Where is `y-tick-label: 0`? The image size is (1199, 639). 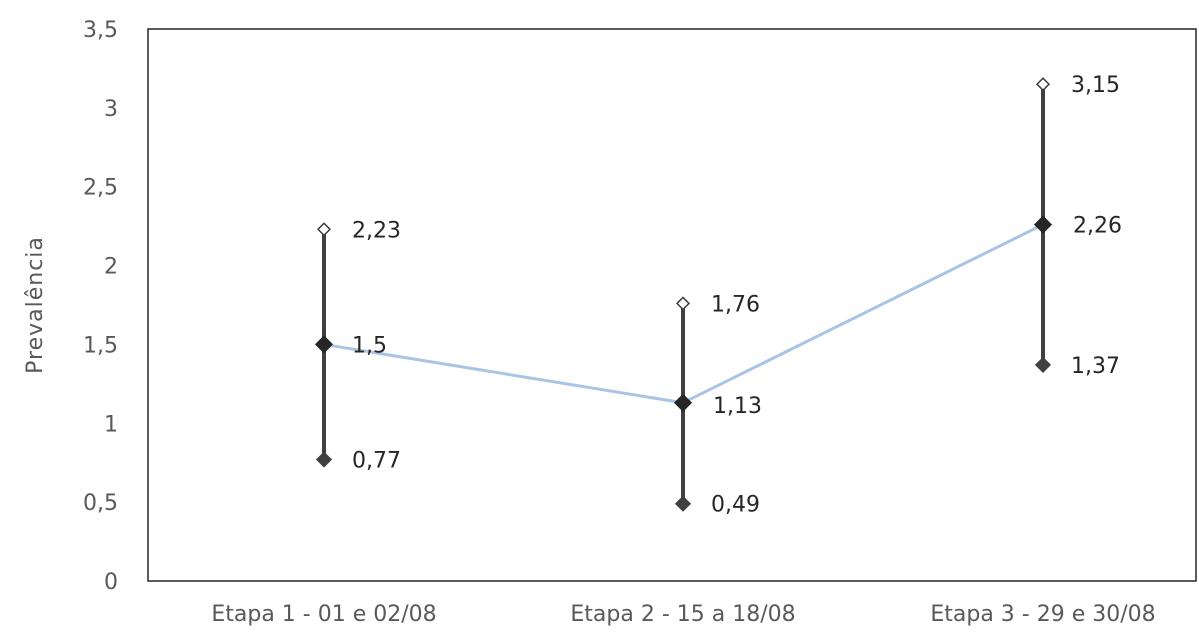 y-tick-label: 0 is located at coordinates (111, 582).